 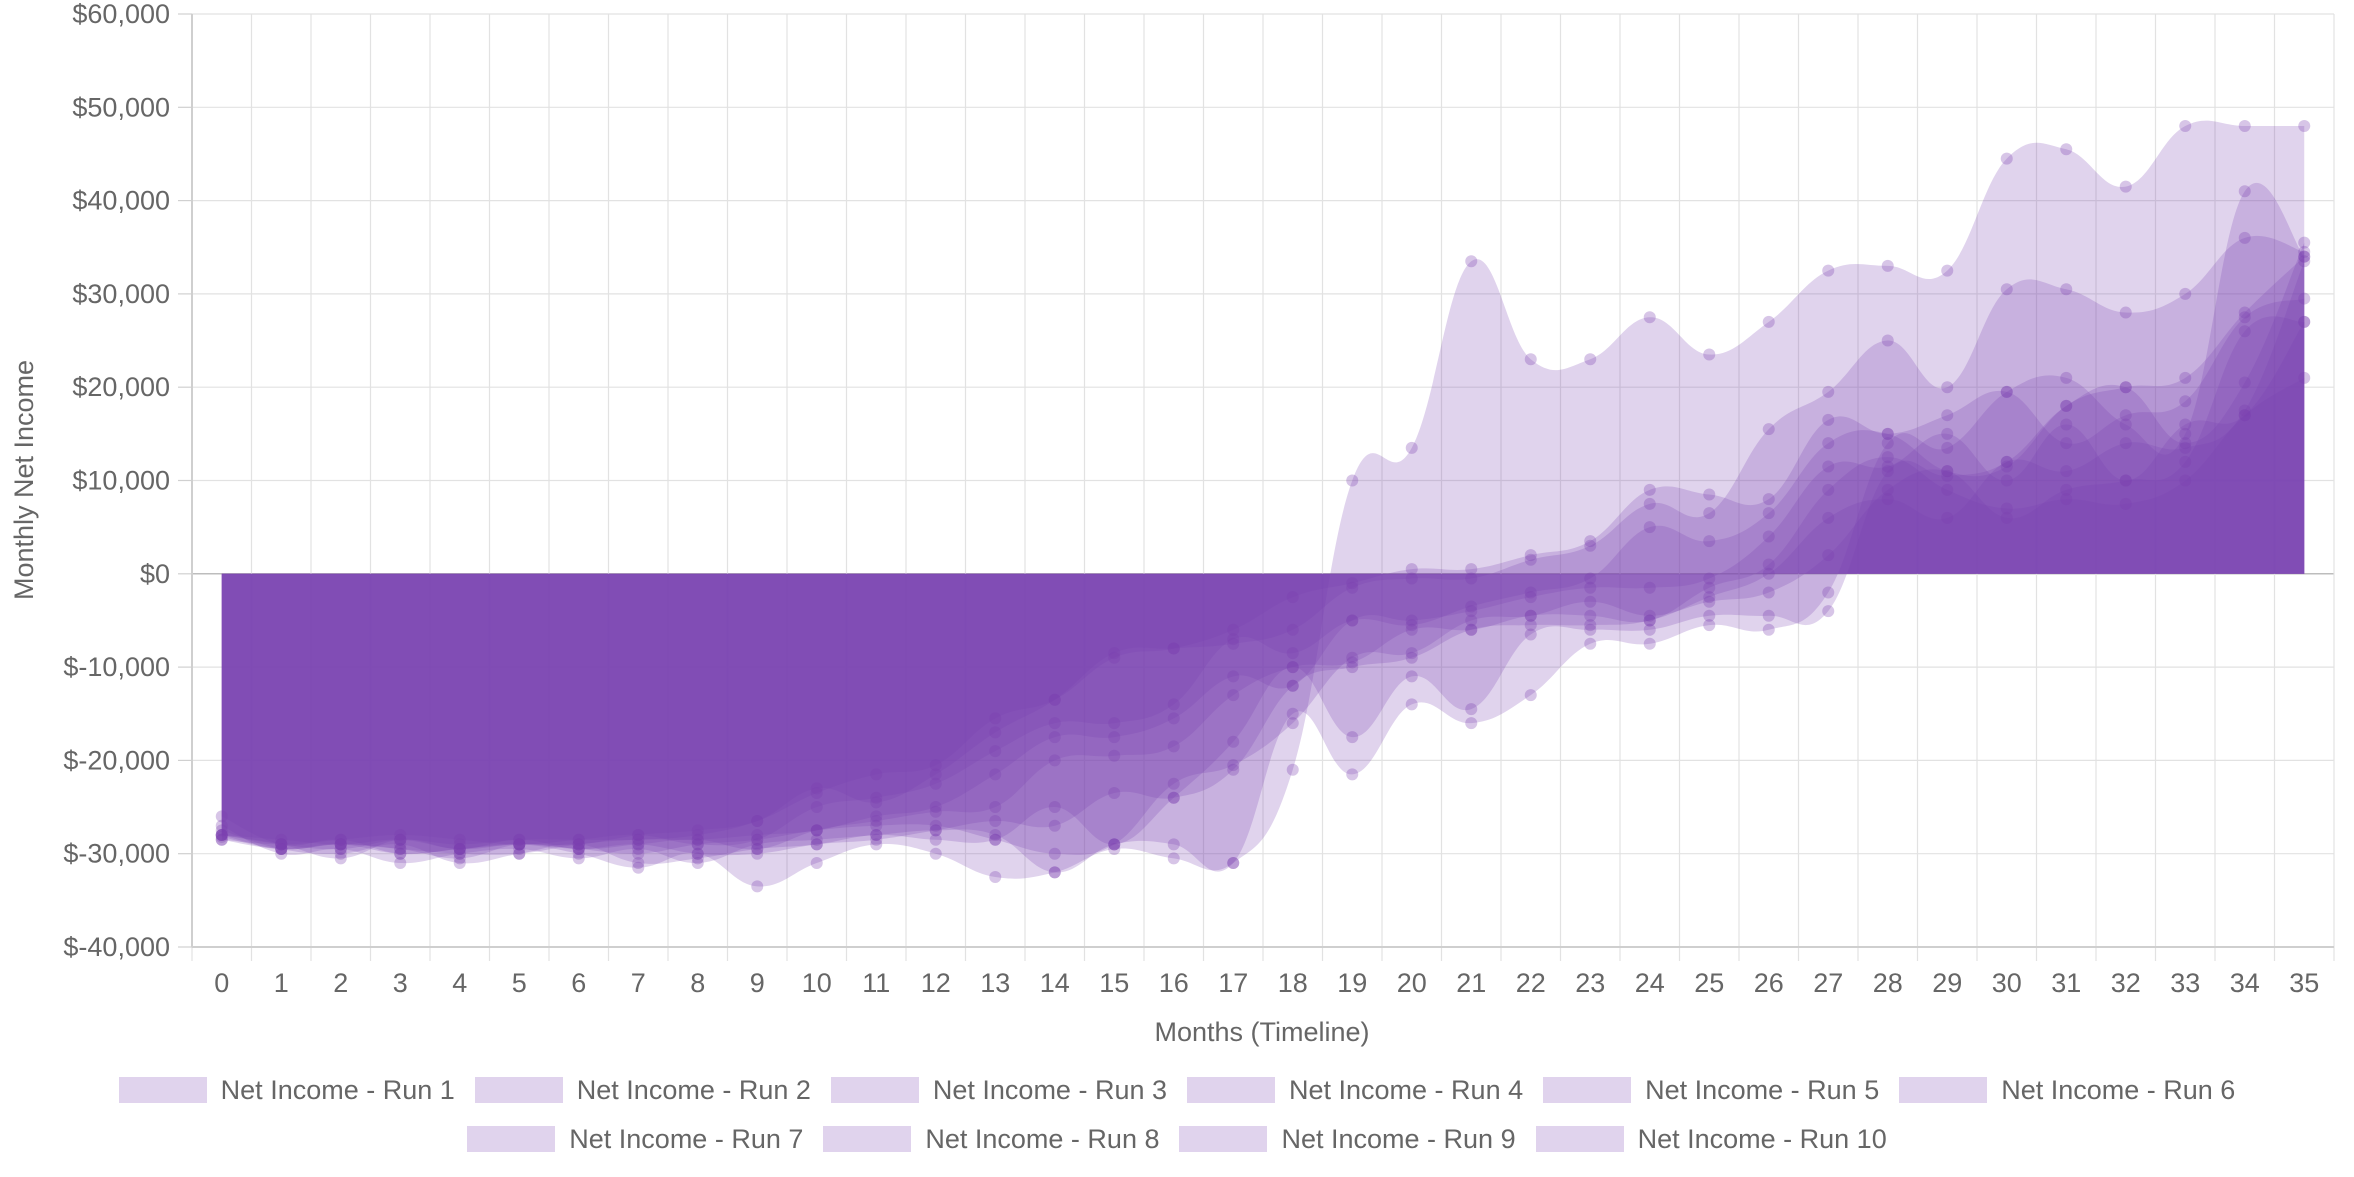 I want to click on legend-item: Net Income - Run 1, so click(x=286, y=1090).